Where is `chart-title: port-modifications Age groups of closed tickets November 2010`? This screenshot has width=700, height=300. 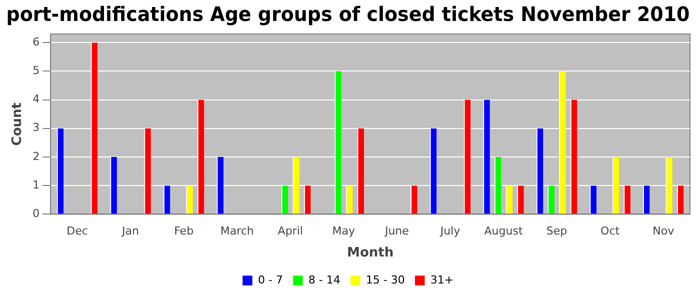
chart-title: port-modifications Age groups of closed tickets November 2010 is located at coordinates (348, 14).